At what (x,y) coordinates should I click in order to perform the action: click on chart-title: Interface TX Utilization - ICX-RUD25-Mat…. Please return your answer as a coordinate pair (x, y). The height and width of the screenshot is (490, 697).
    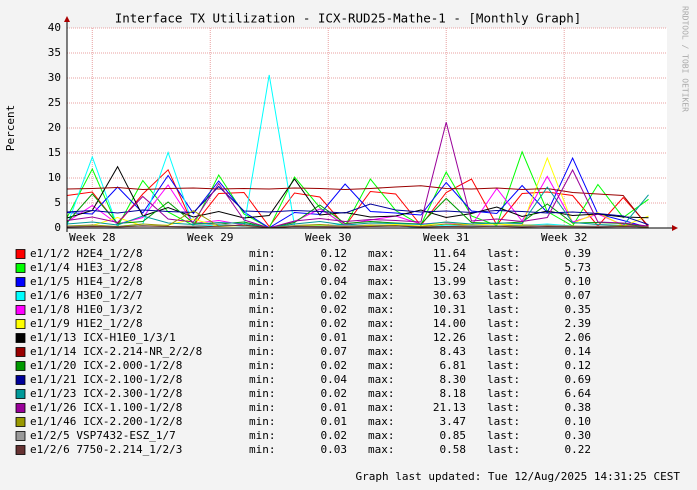
    Looking at the image, I should click on (348, 18).